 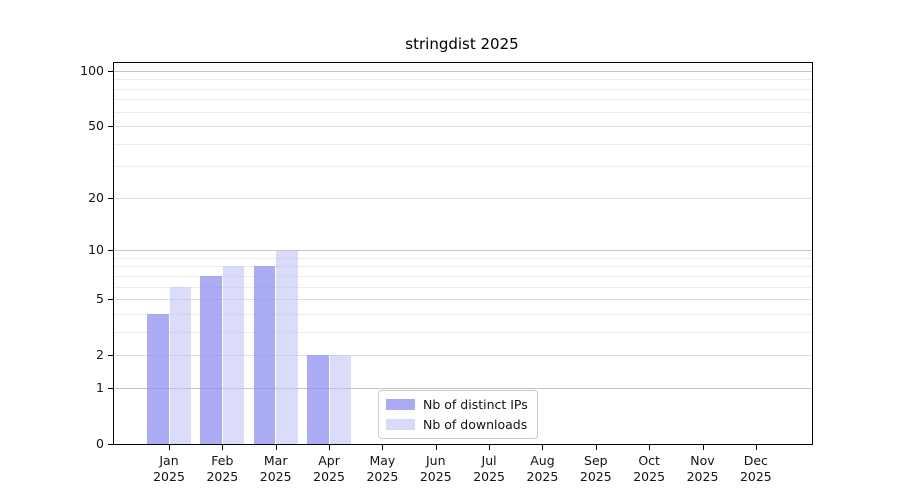 What do you see at coordinates (96, 126) in the screenshot?
I see `y-tick-label-50: 50` at bounding box center [96, 126].